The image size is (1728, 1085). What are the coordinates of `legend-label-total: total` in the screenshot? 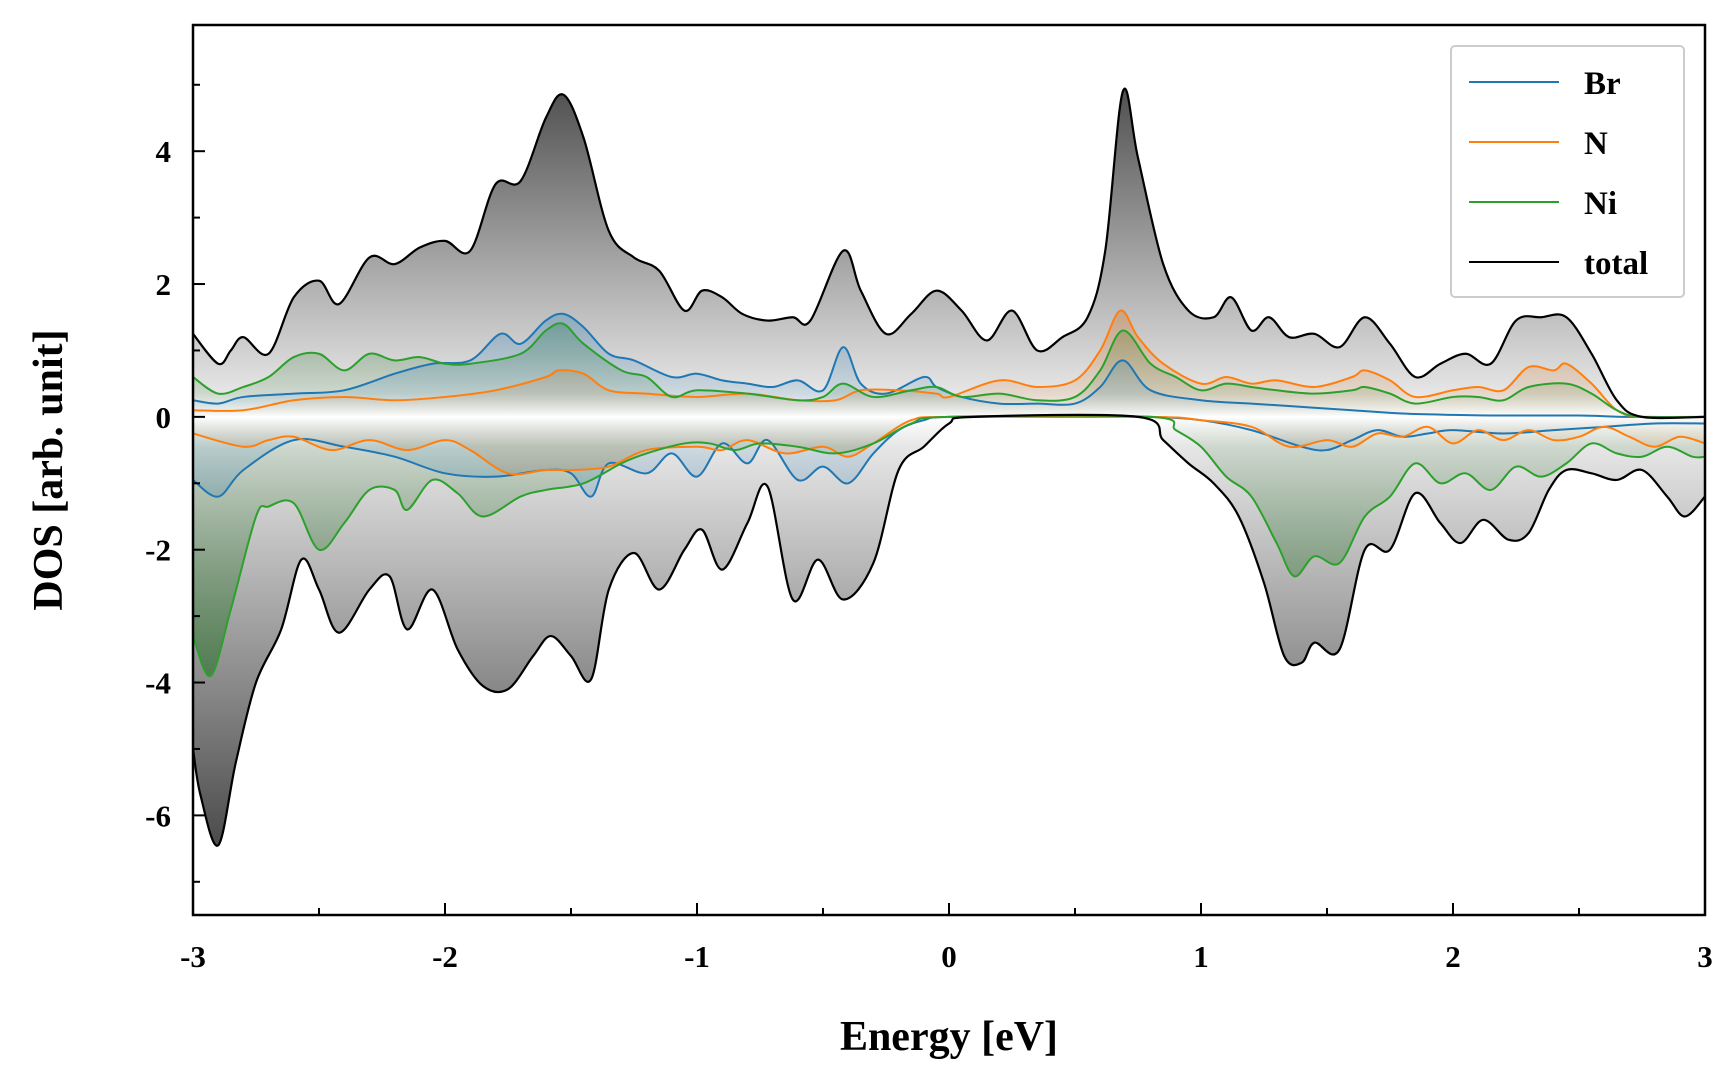 It's located at (1616, 264).